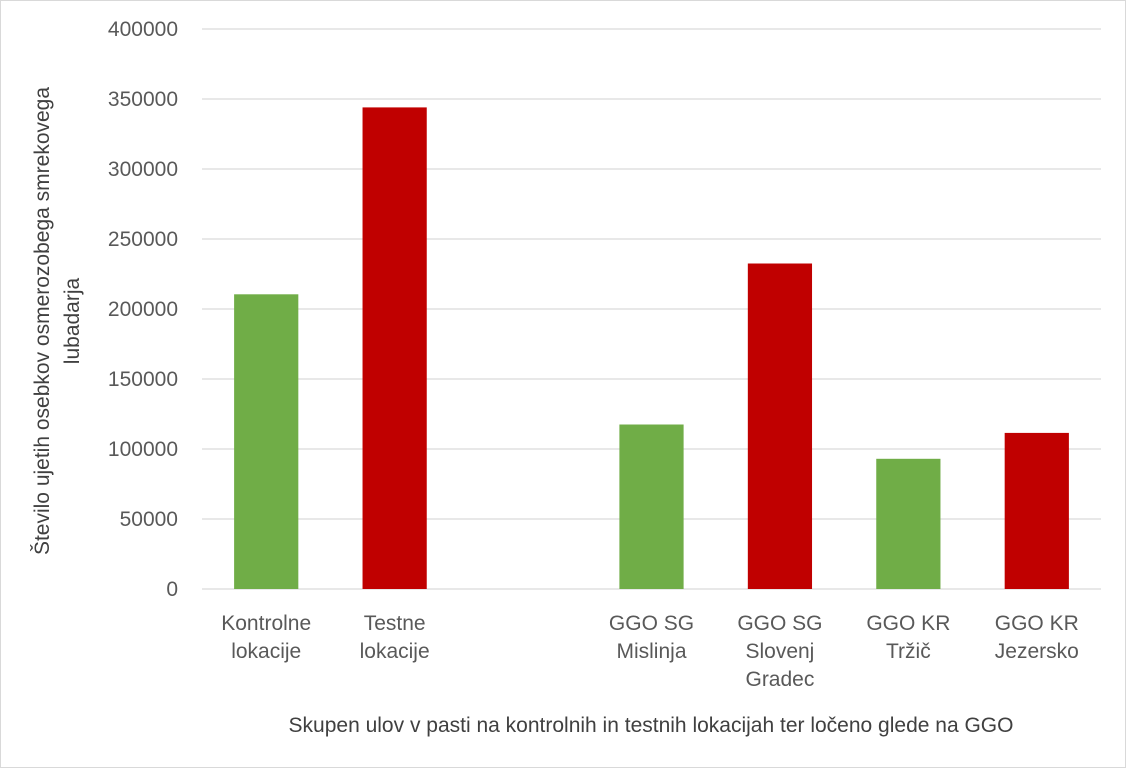 The image size is (1126, 768). What do you see at coordinates (143, 29) in the screenshot?
I see `y-tick-label: 400000` at bounding box center [143, 29].